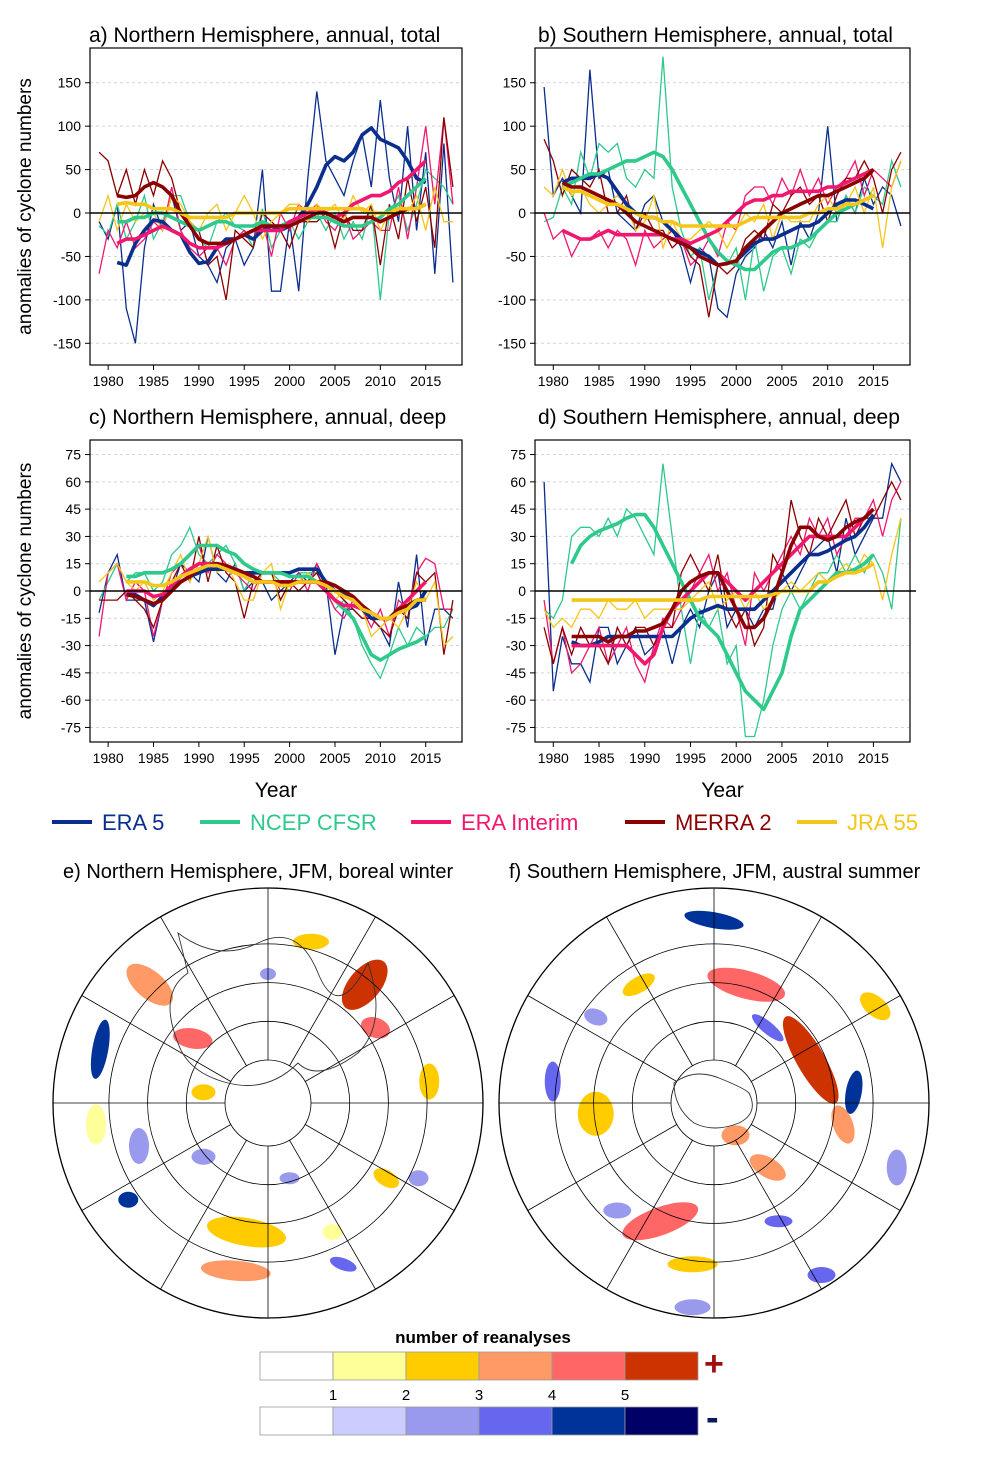 The image size is (1000, 1467). I want to click on y-tick-label: -15, so click(516, 618).